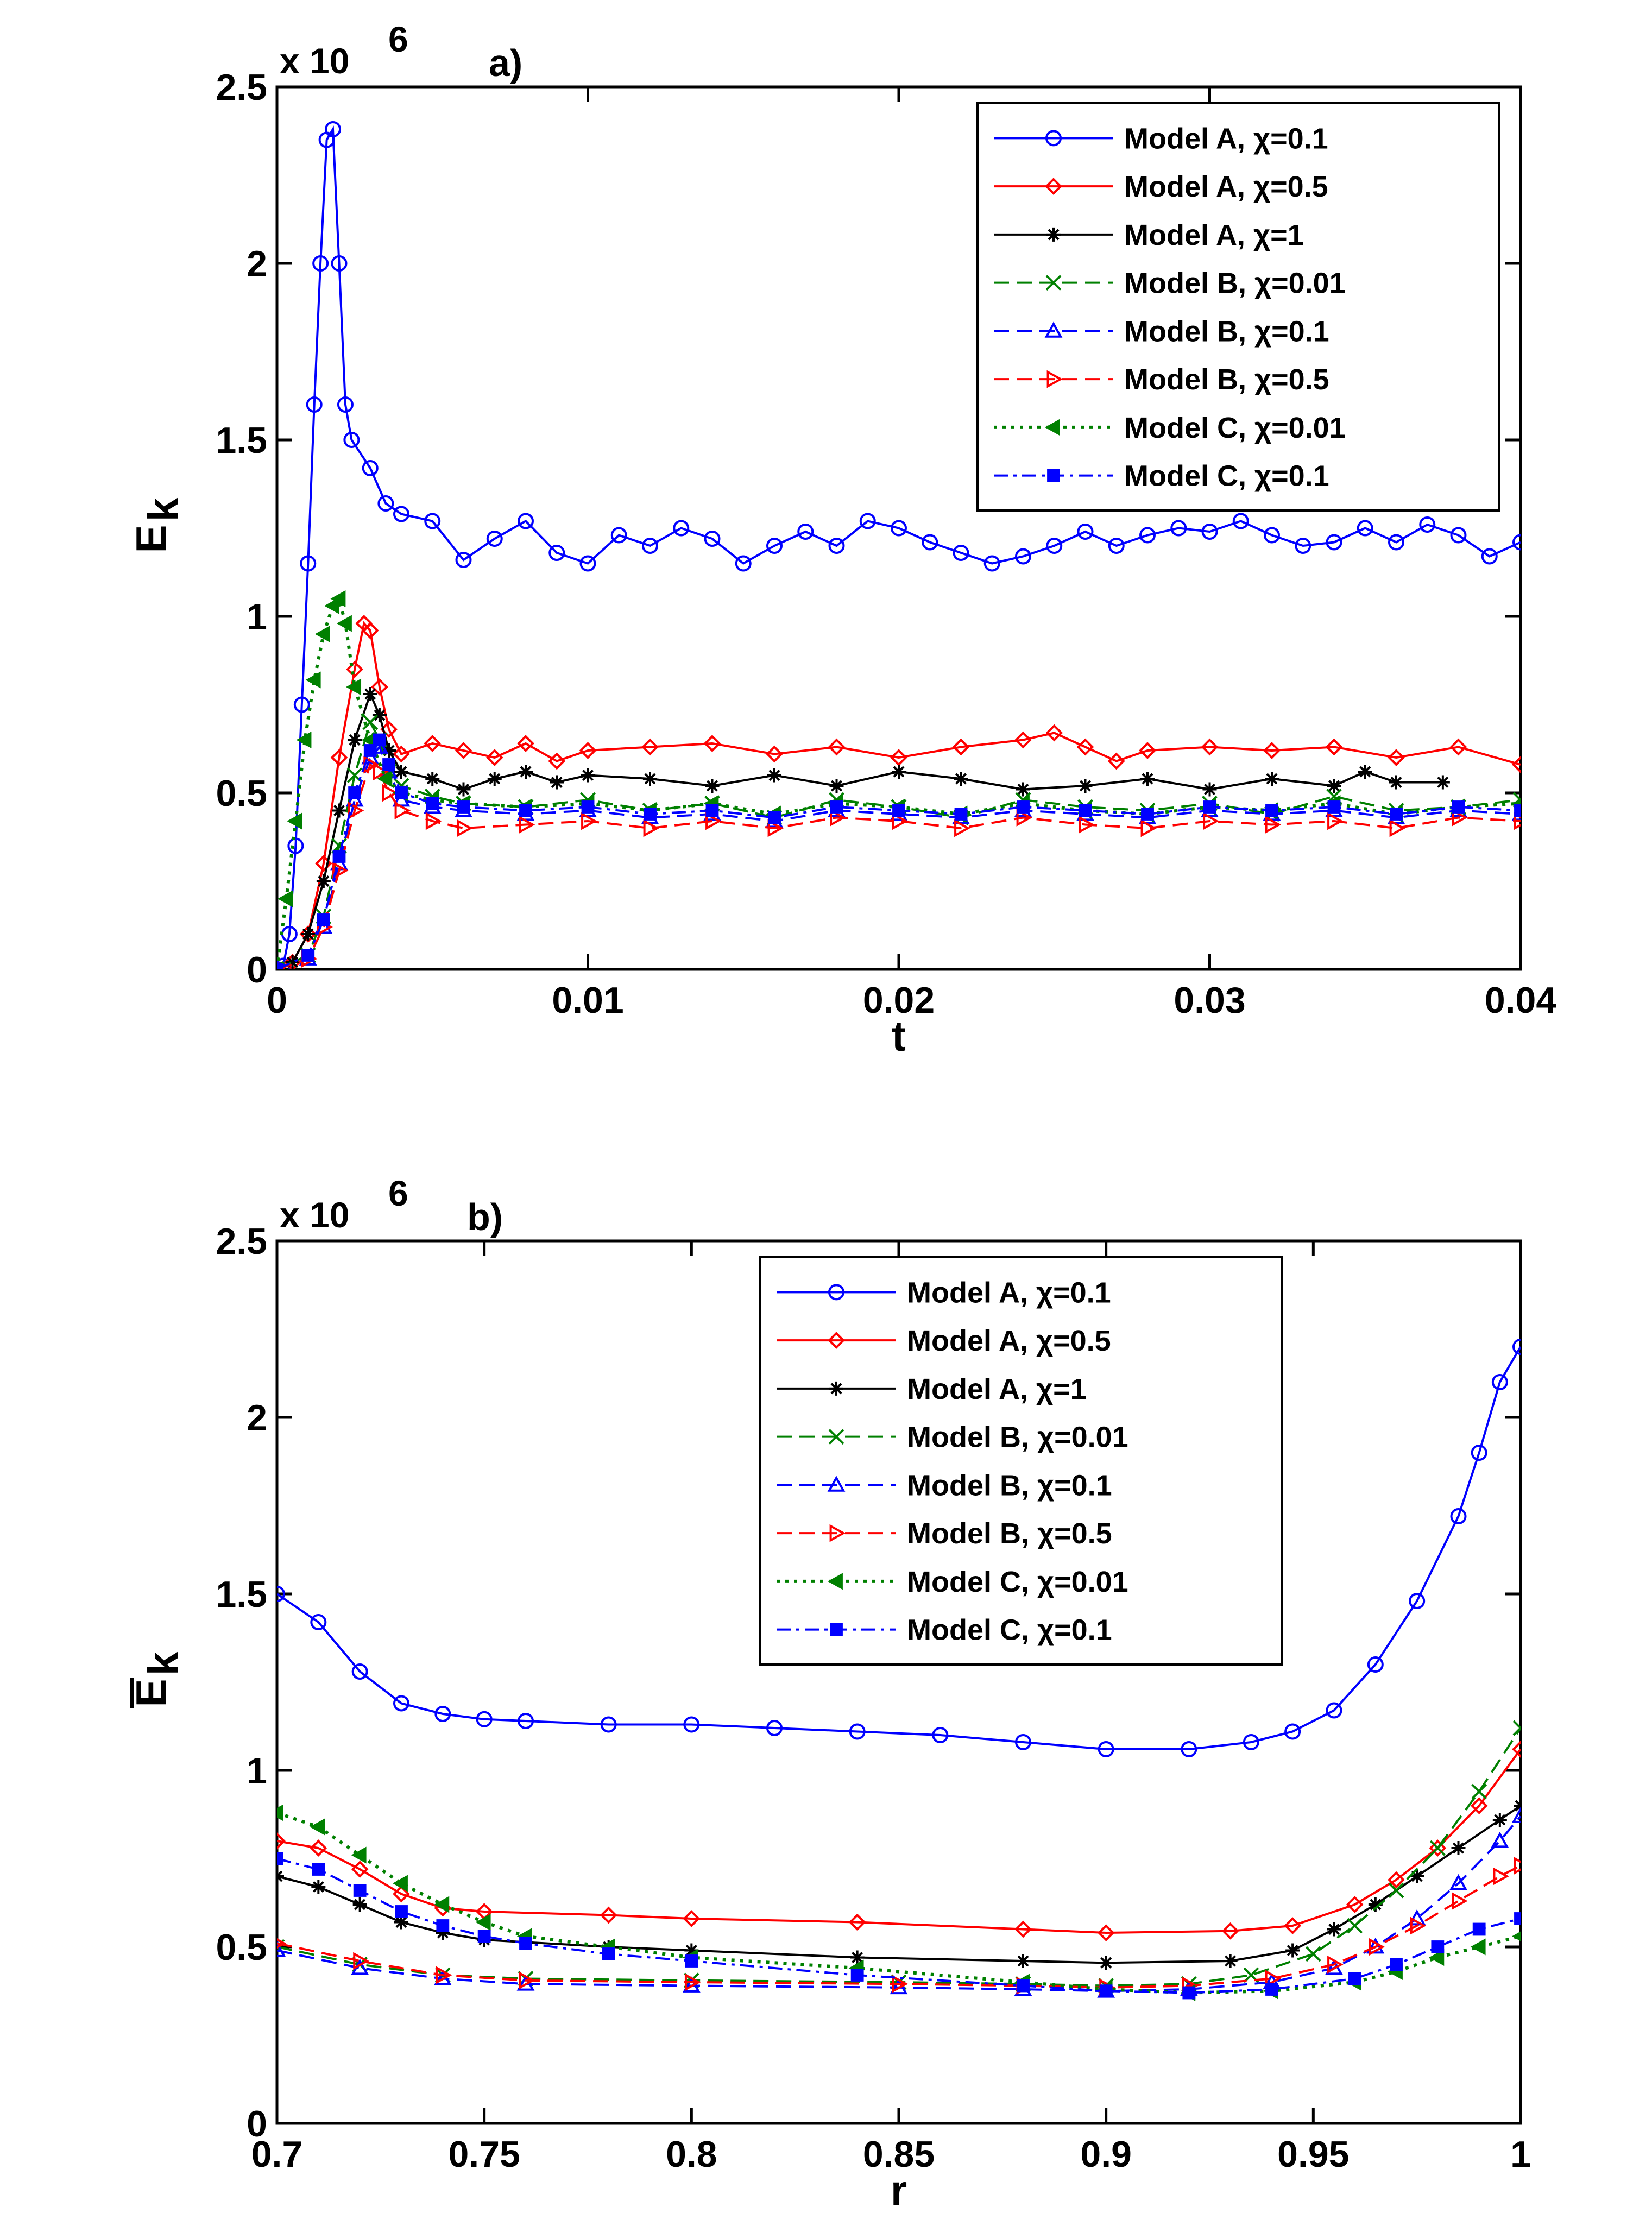  What do you see at coordinates (157, 525) in the screenshot?
I see `y-axis-label: Ek` at bounding box center [157, 525].